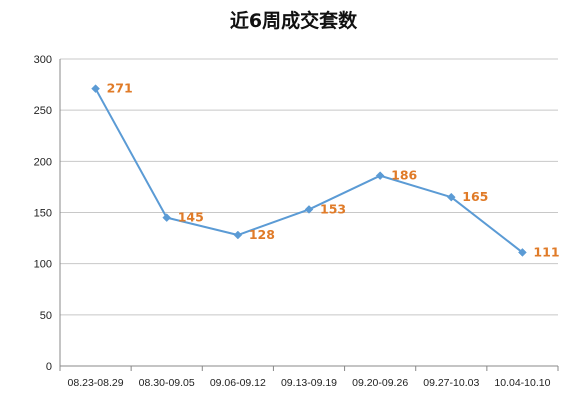  Describe the element at coordinates (475, 196) in the screenshot. I see `data-label: 165` at that location.